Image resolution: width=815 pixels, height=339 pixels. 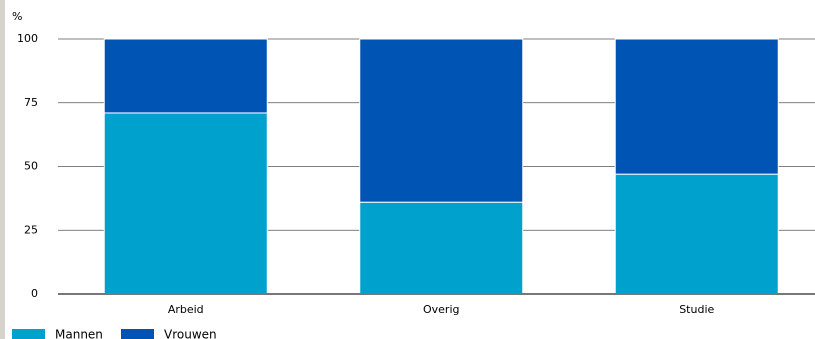 What do you see at coordinates (696, 309) in the screenshot?
I see `x-tick-label: Studie` at bounding box center [696, 309].